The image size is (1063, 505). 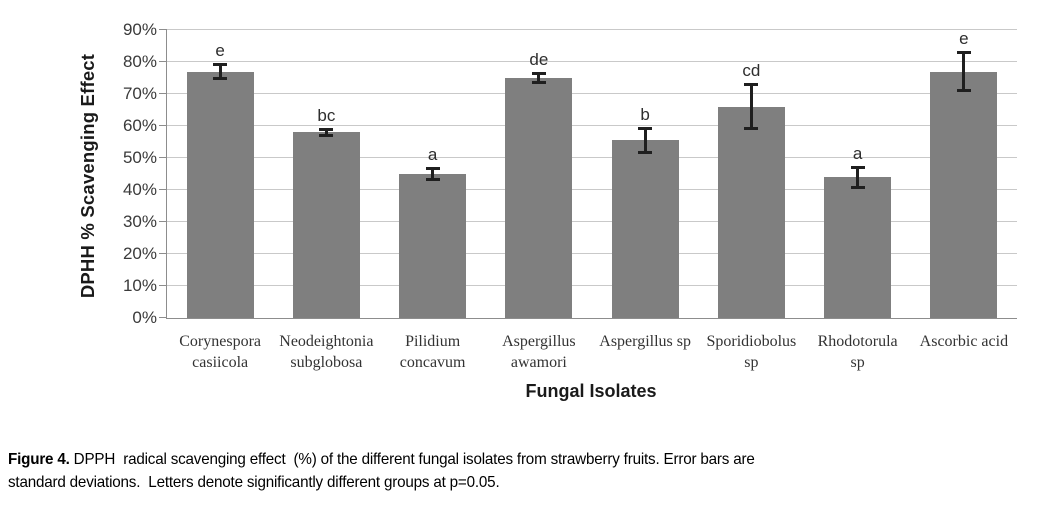 What do you see at coordinates (139, 189) in the screenshot?
I see `y-tick-label-40: 40%` at bounding box center [139, 189].